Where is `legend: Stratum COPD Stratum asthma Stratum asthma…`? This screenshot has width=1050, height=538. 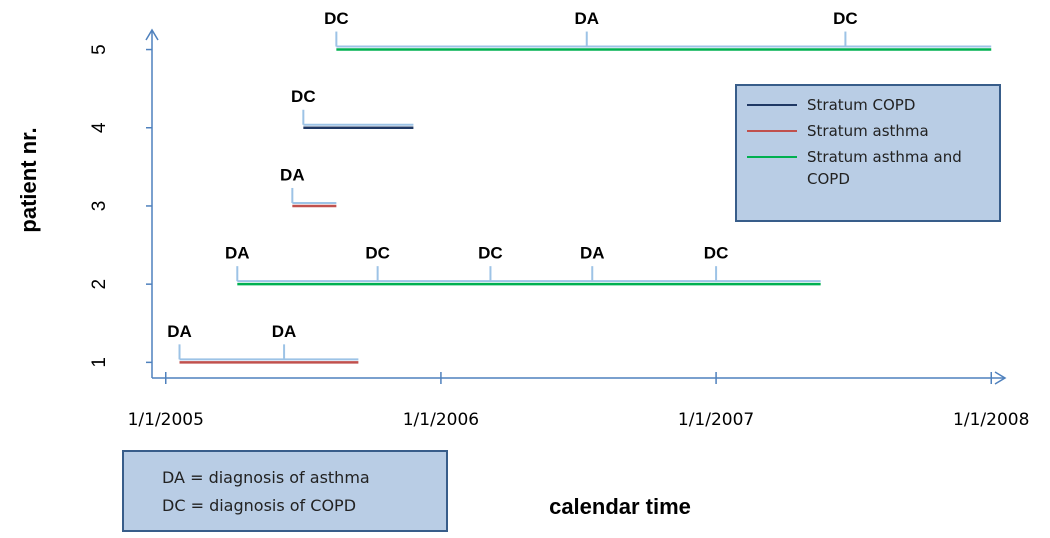 legend: Stratum COPD Stratum asthma Stratum asthma… is located at coordinates (868, 153).